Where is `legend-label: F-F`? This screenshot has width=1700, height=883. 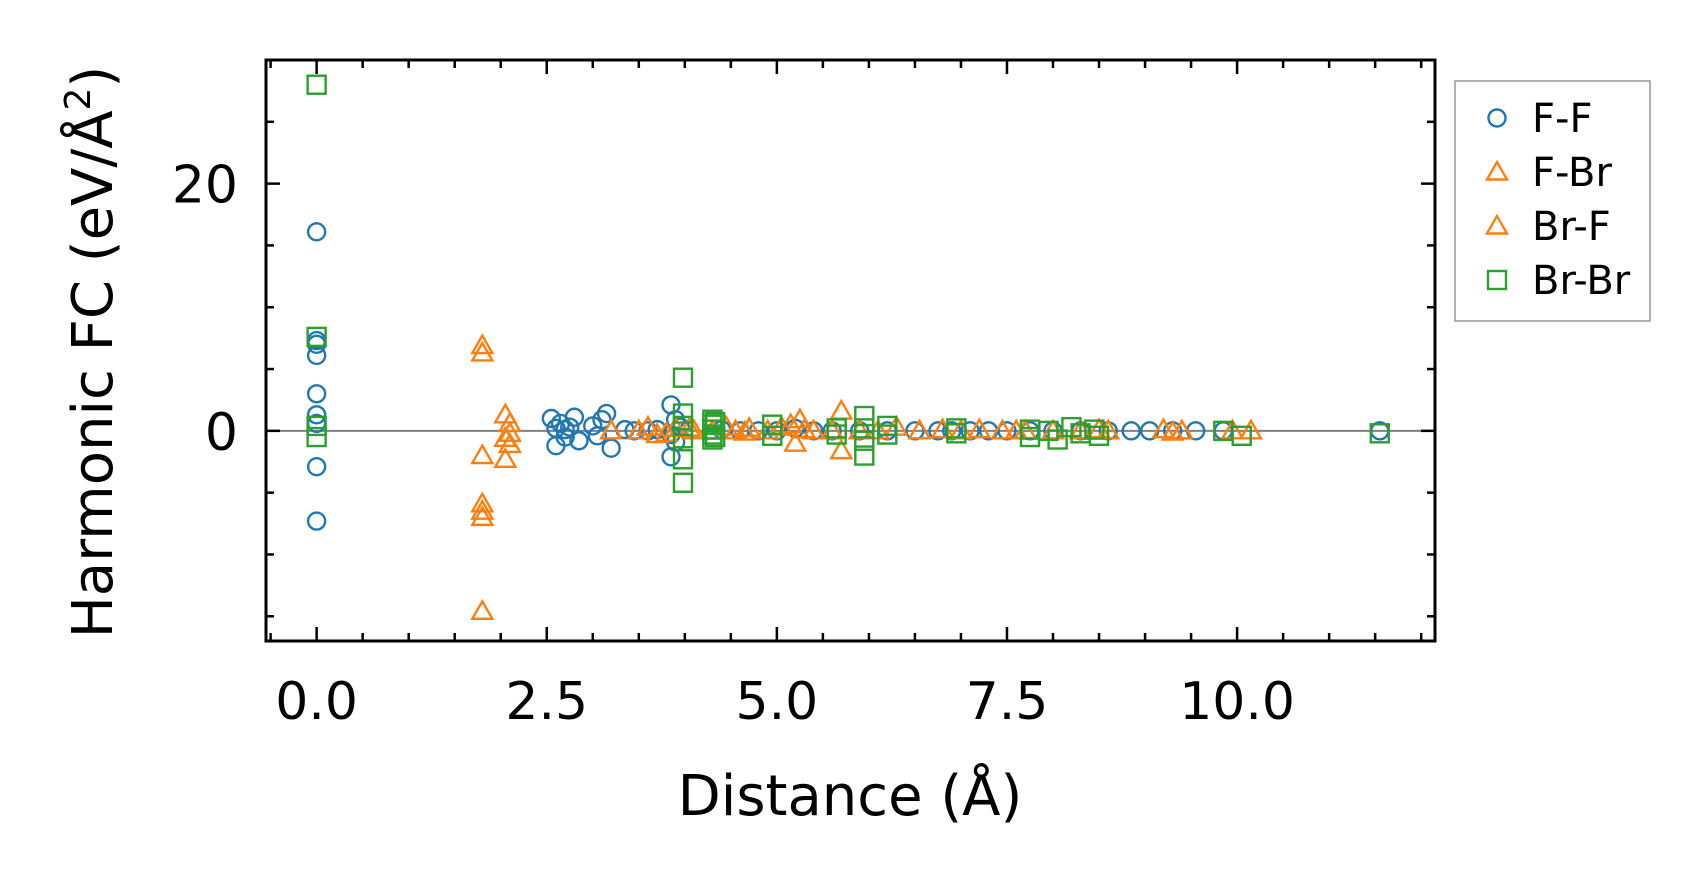 legend-label: F-F is located at coordinates (1562, 119).